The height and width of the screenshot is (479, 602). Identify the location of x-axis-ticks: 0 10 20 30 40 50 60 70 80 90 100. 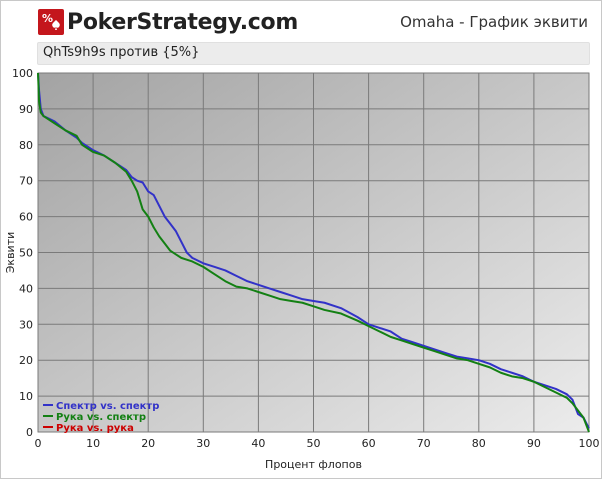
(317, 443).